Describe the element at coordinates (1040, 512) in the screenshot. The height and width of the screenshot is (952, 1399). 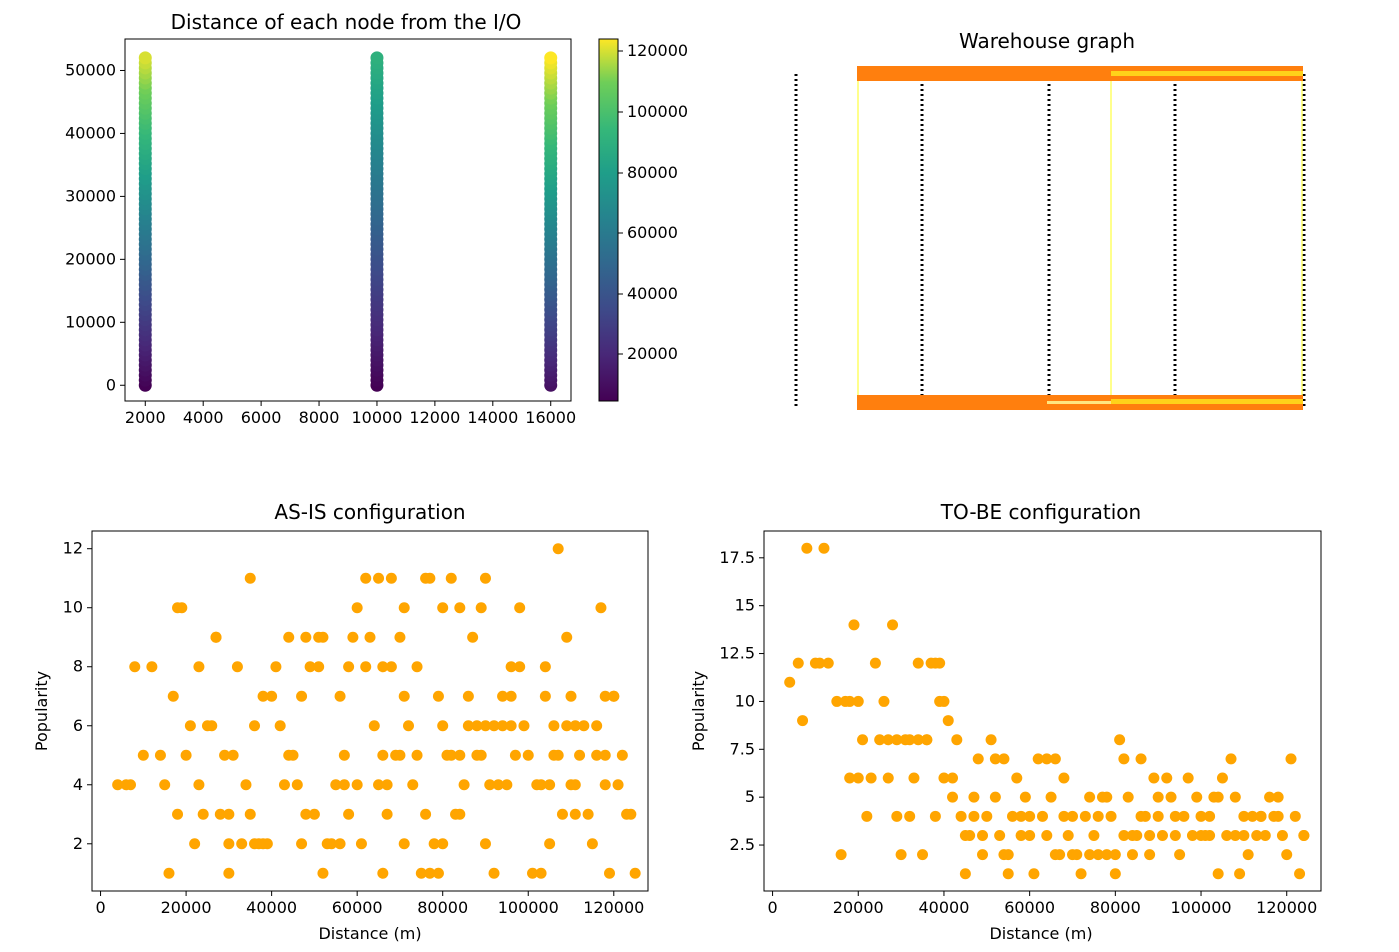
I see `tobe-plot-title: TO-BE configuration` at that location.